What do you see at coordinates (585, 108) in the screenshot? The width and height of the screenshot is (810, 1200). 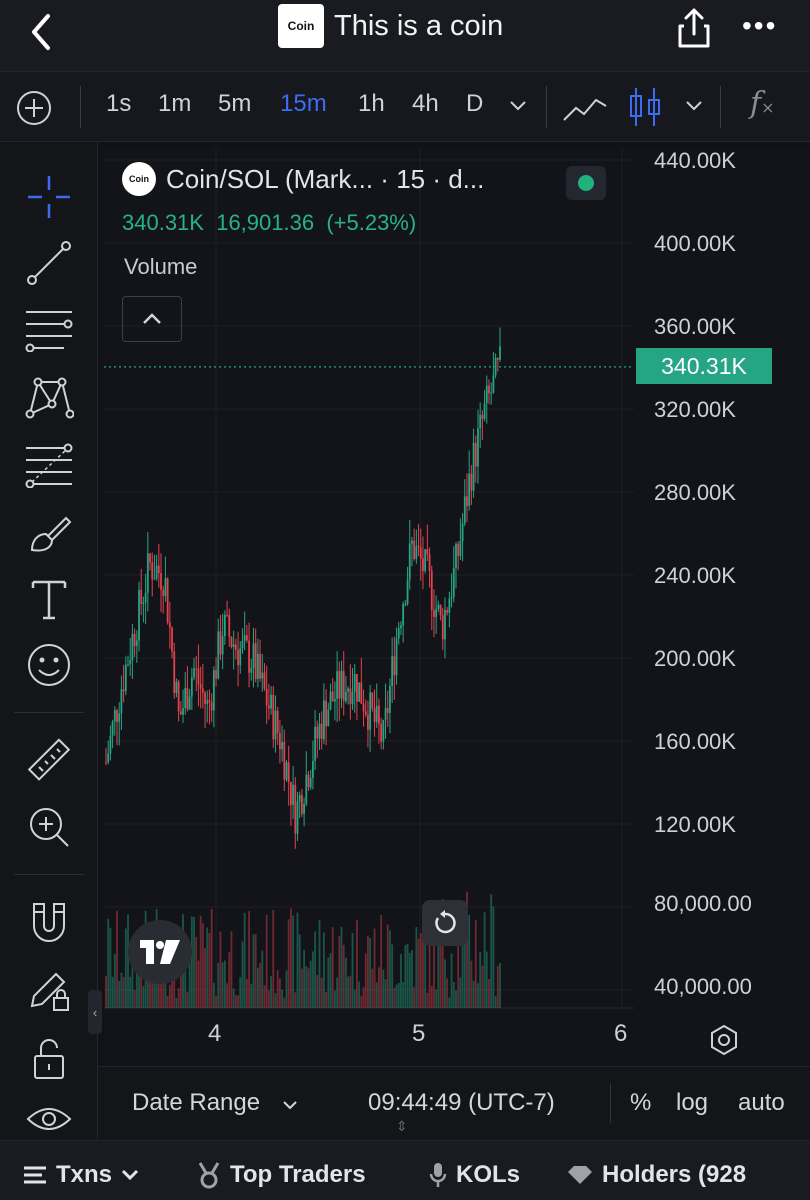 I see `line-chart-icon` at bounding box center [585, 108].